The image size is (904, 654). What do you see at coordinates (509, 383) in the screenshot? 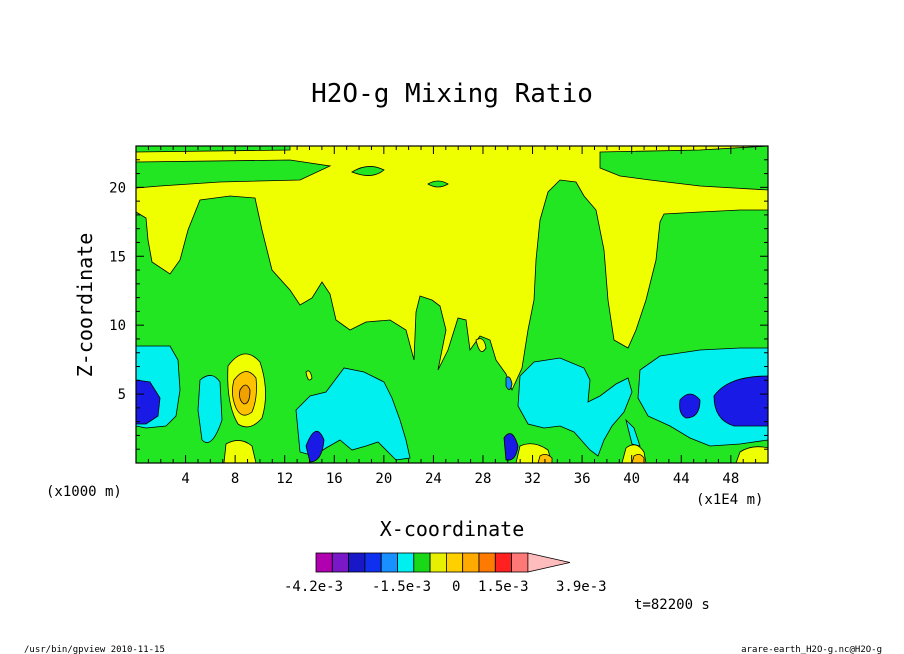
I see `region-lightblue-dot` at bounding box center [509, 383].